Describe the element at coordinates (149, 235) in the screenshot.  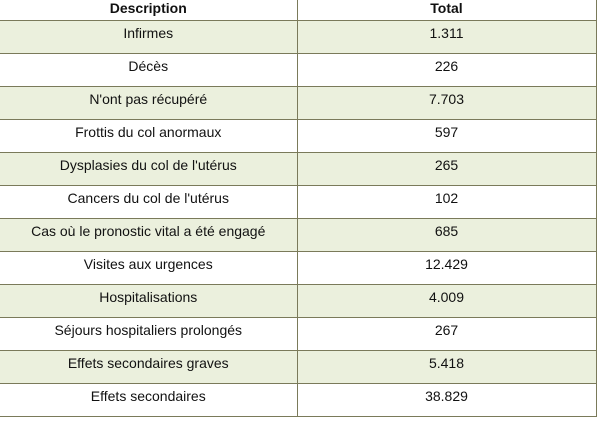
I see `row-description: Cas où le pronostic vital a été engagé` at that location.